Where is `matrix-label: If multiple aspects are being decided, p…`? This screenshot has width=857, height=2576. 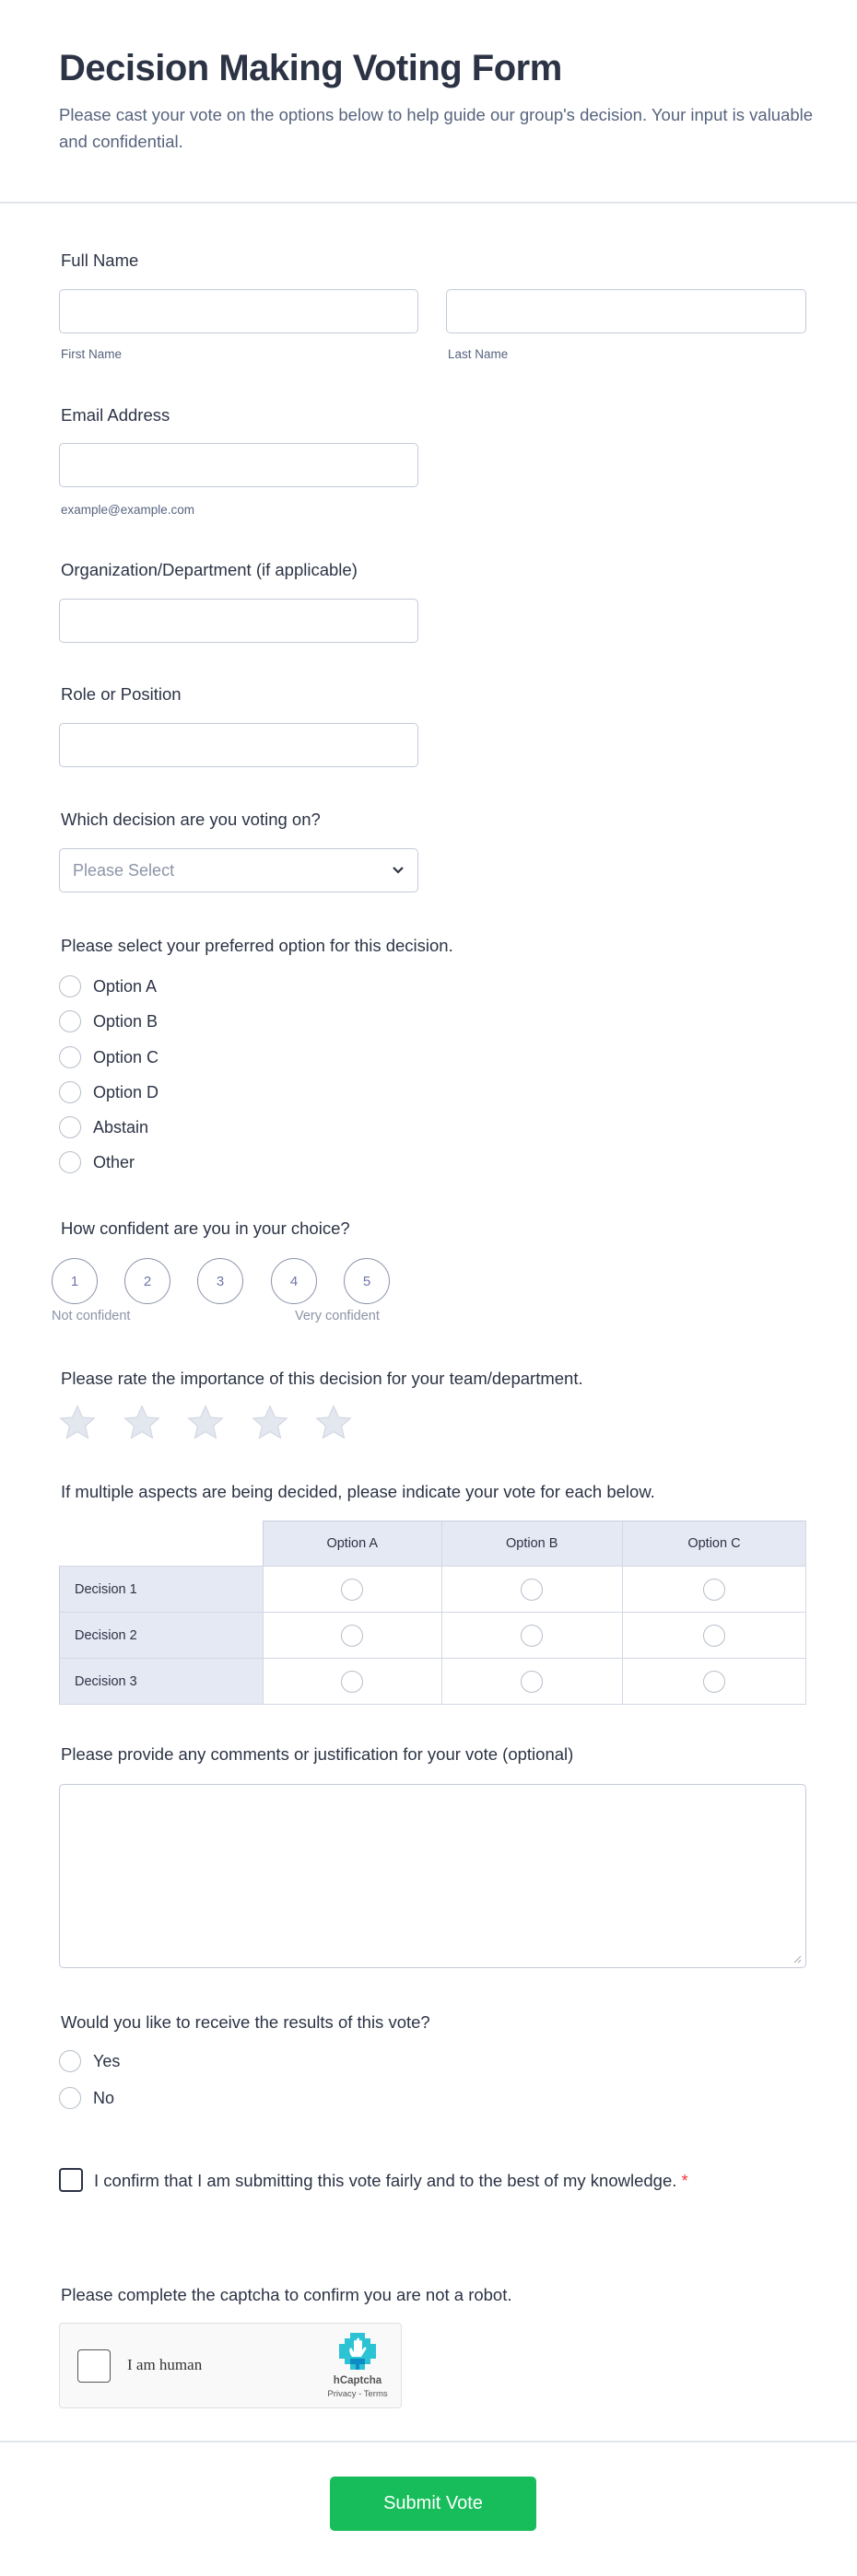
matrix-label: If multiple aspects are being decided, p… is located at coordinates (358, 1491).